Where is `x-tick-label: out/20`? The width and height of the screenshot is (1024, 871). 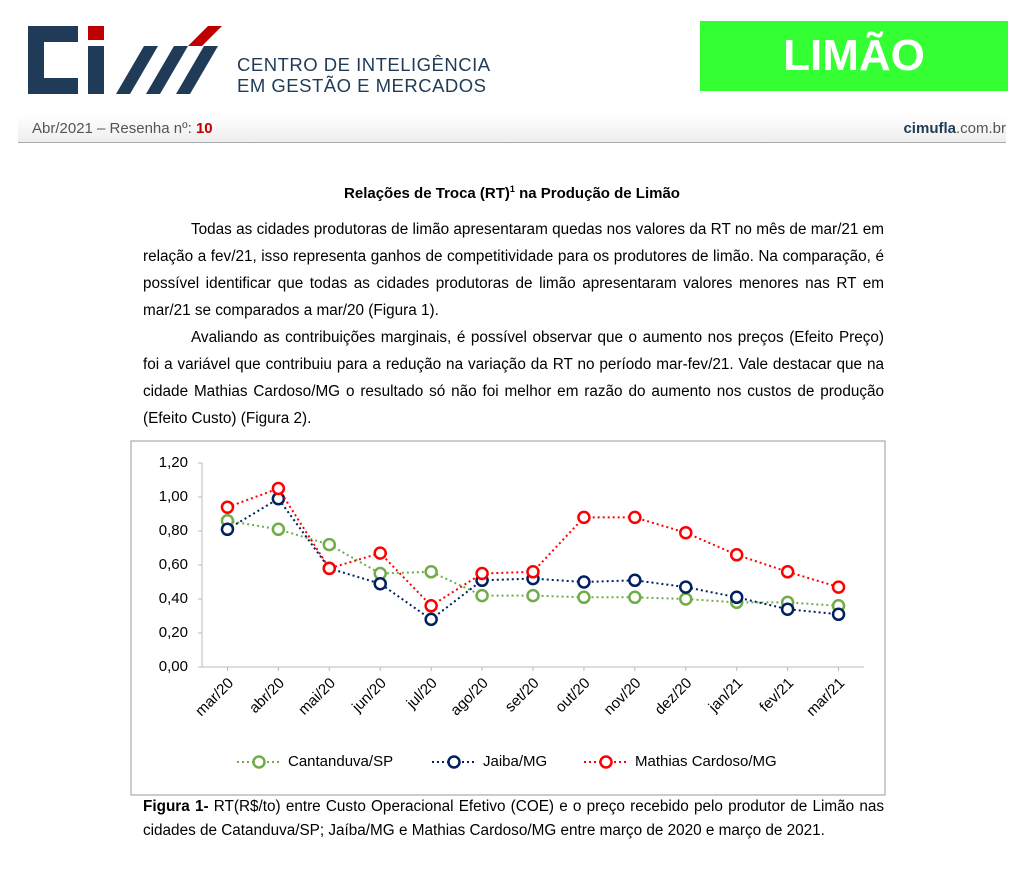 x-tick-label: out/20 is located at coordinates (573, 696).